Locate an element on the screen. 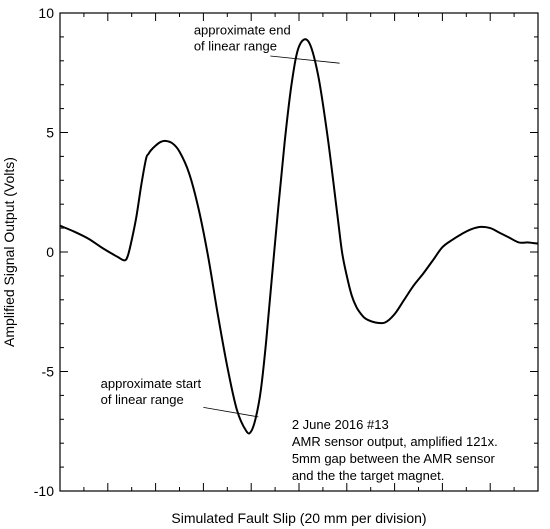 Image resolution: width=550 pixels, height=529 pixels. note-text: and the the target magnet. is located at coordinates (368, 475).